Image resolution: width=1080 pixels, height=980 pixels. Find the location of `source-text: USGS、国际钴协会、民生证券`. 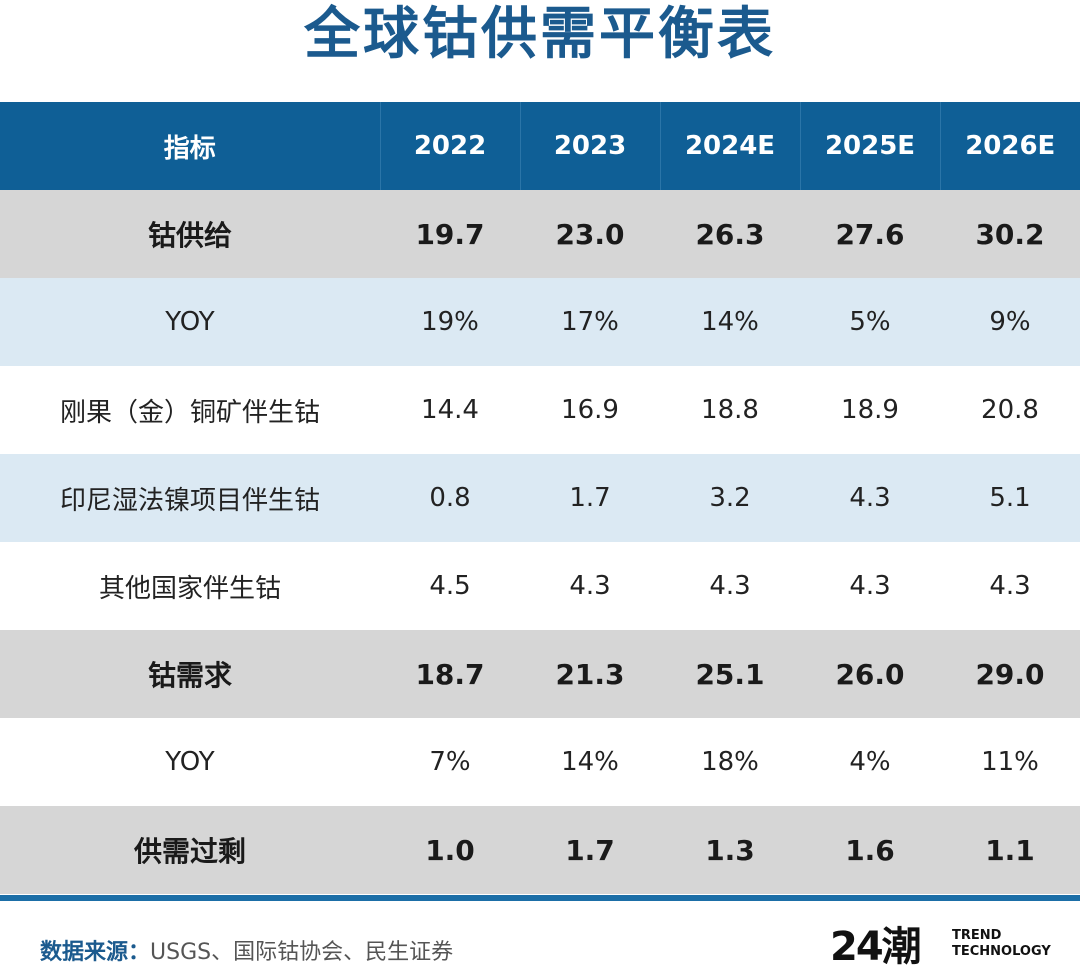

source-text: USGS、国际钴协会、民生证券 is located at coordinates (302, 952).